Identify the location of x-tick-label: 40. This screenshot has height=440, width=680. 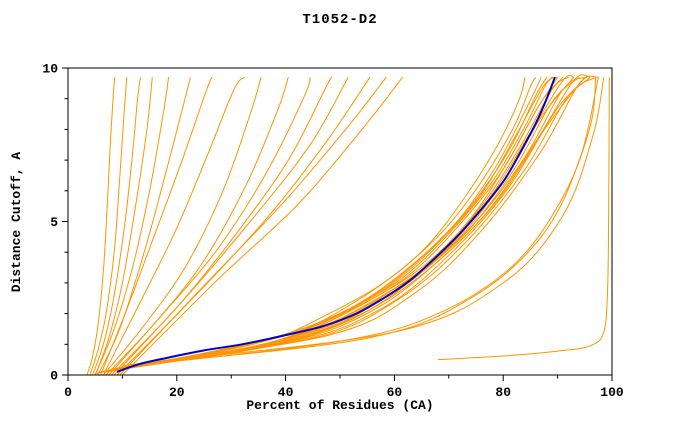
(286, 392).